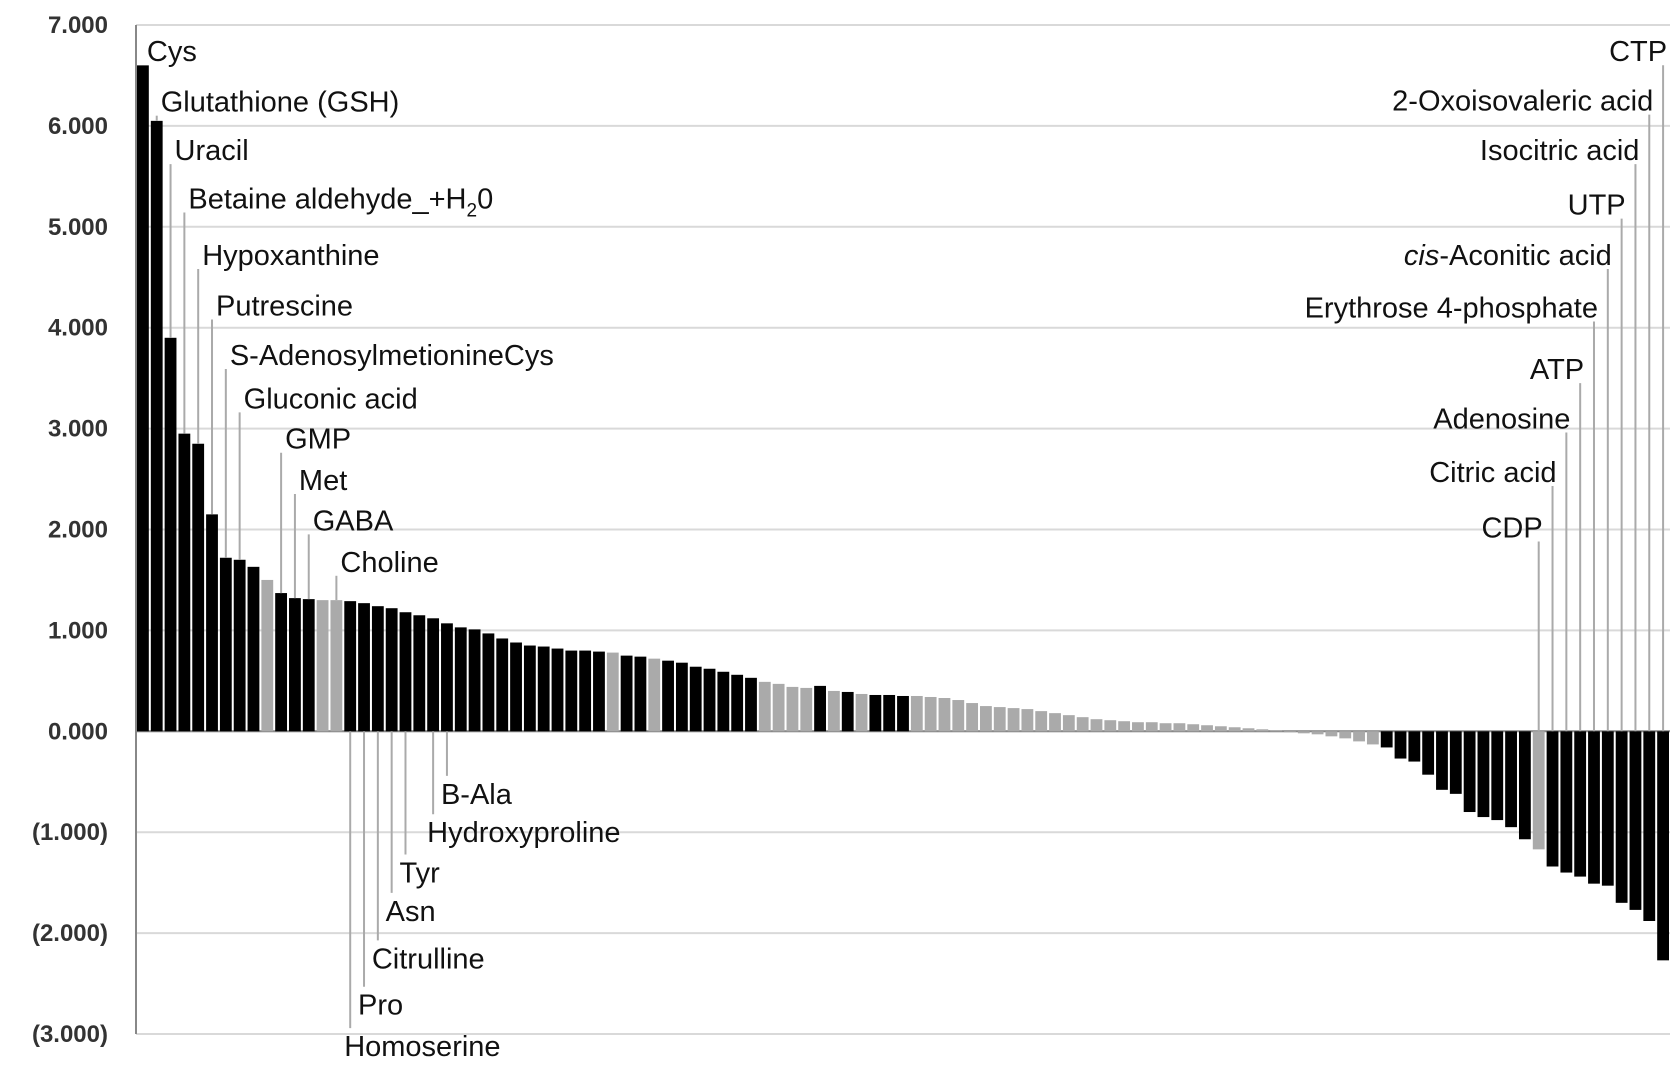  I want to click on annotation-label: Gluconic acid, so click(331, 399).